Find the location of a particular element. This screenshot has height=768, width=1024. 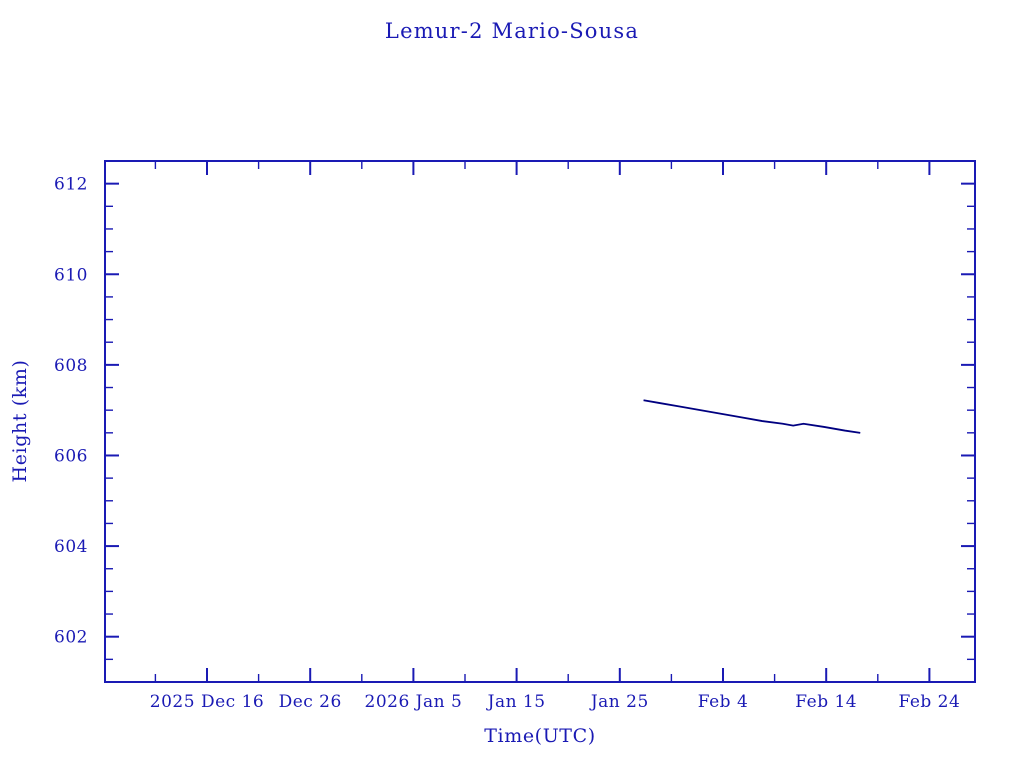

data-series-height is located at coordinates (752, 416).